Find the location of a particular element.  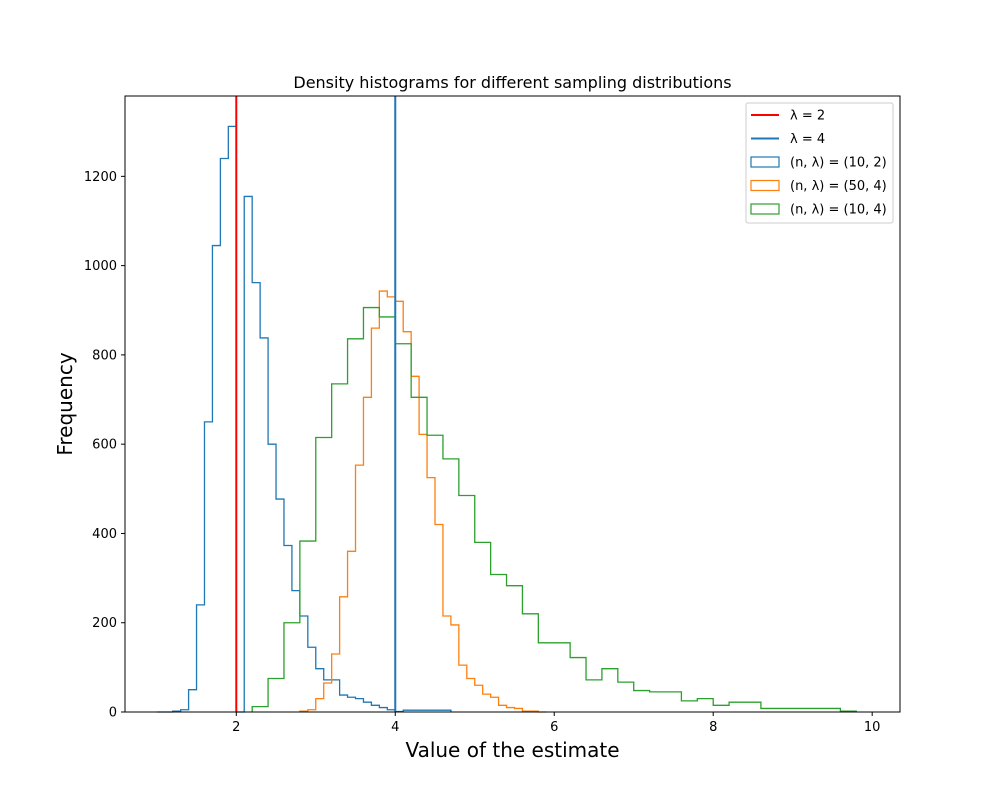

x-tick-label: 10 is located at coordinates (872, 727).